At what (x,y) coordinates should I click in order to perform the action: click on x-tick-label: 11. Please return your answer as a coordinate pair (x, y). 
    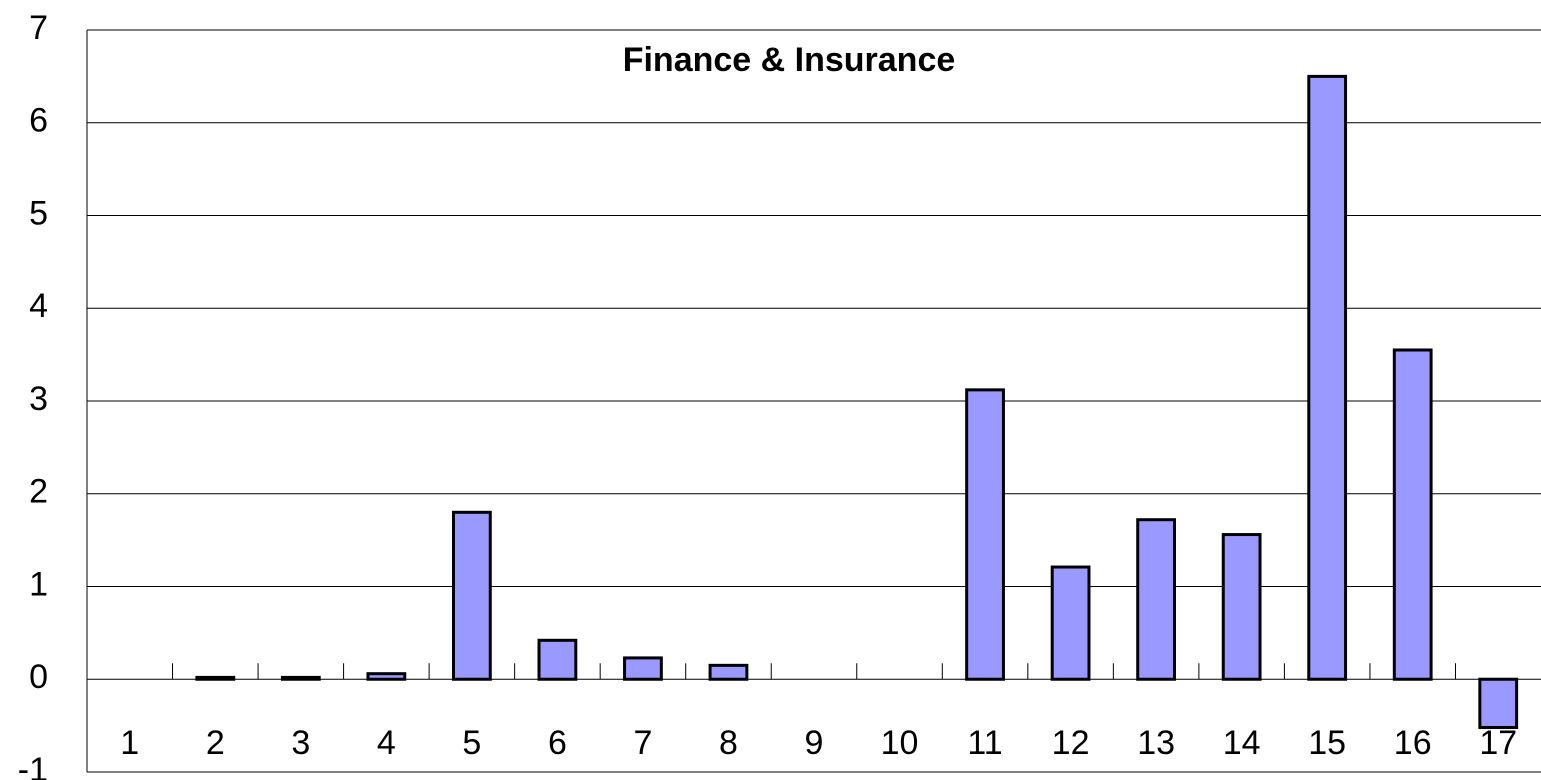
    Looking at the image, I should click on (984, 743).